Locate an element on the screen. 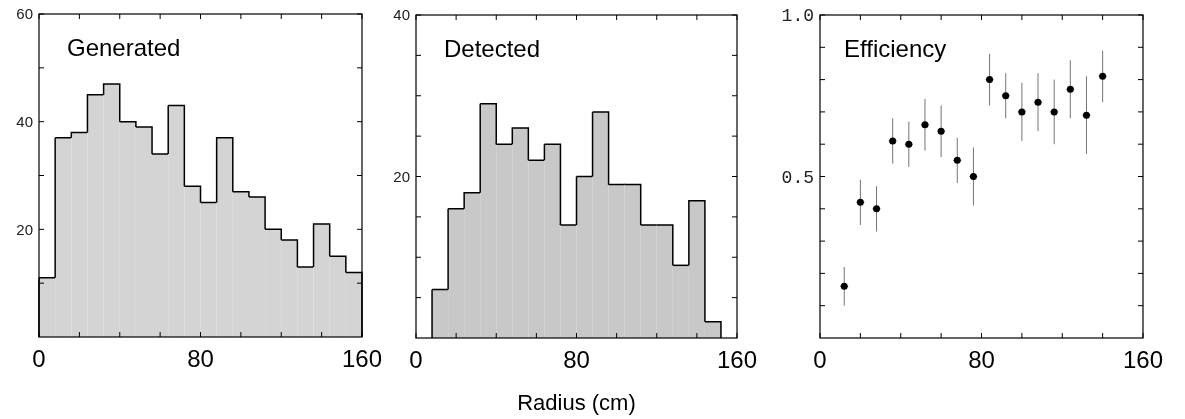  text: Detected is located at coordinates (492, 48).